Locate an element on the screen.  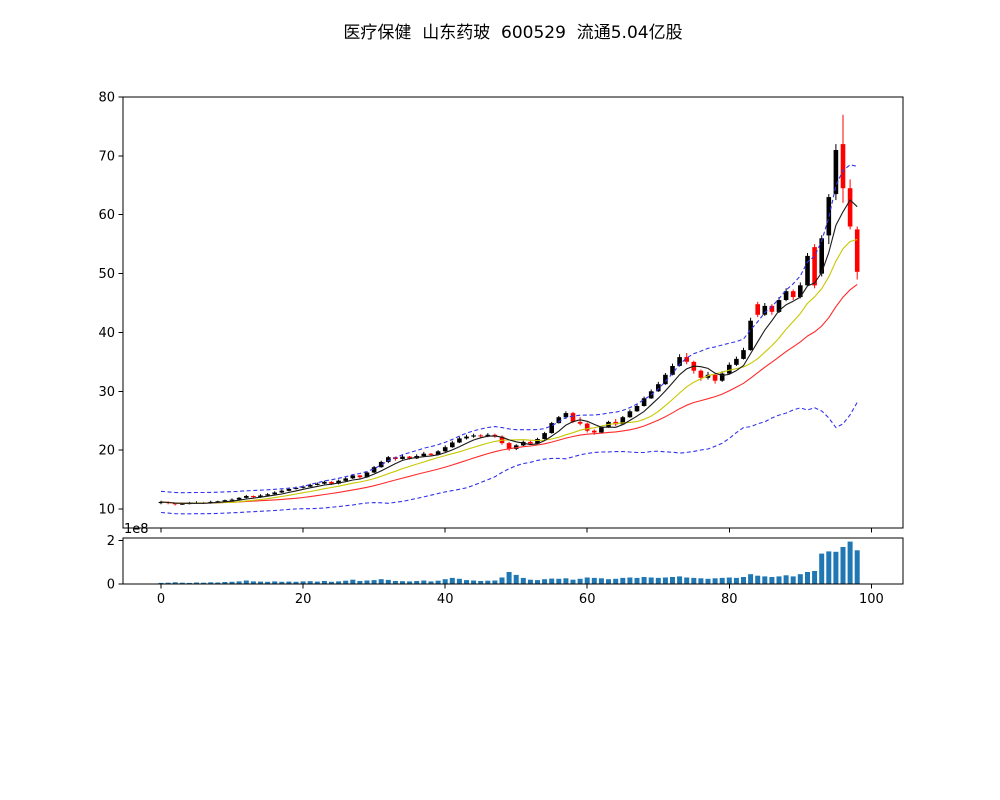
volume-panel-frame is located at coordinates (513, 561).